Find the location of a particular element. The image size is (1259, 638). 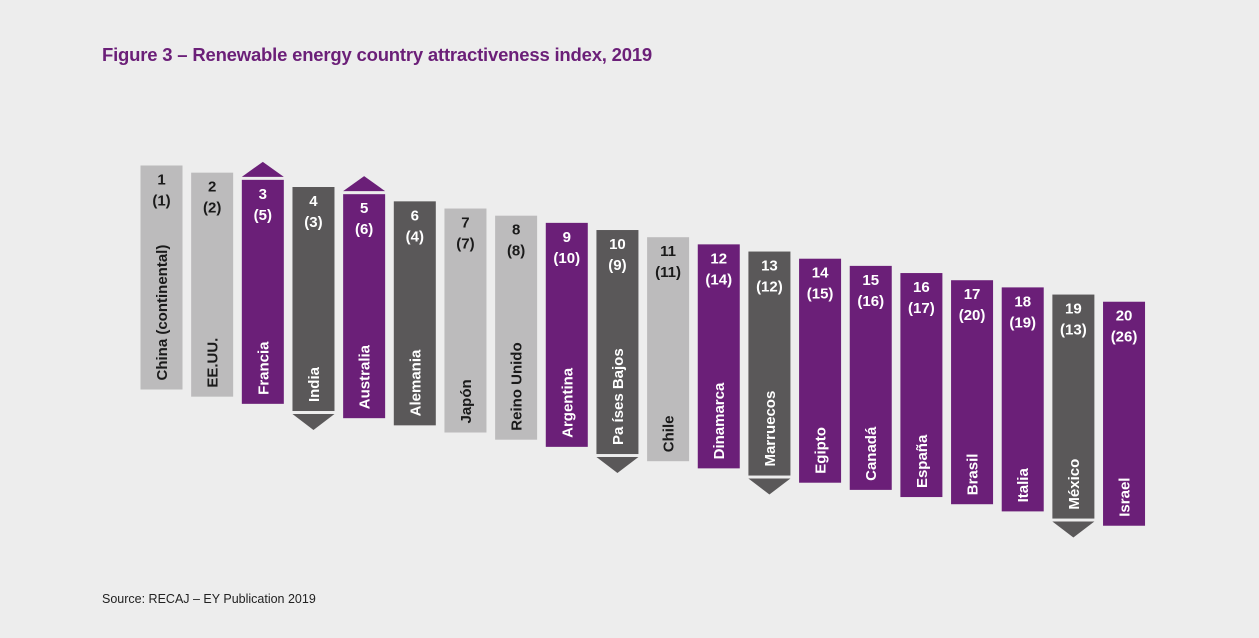

country-label: Australia is located at coordinates (365, 376).